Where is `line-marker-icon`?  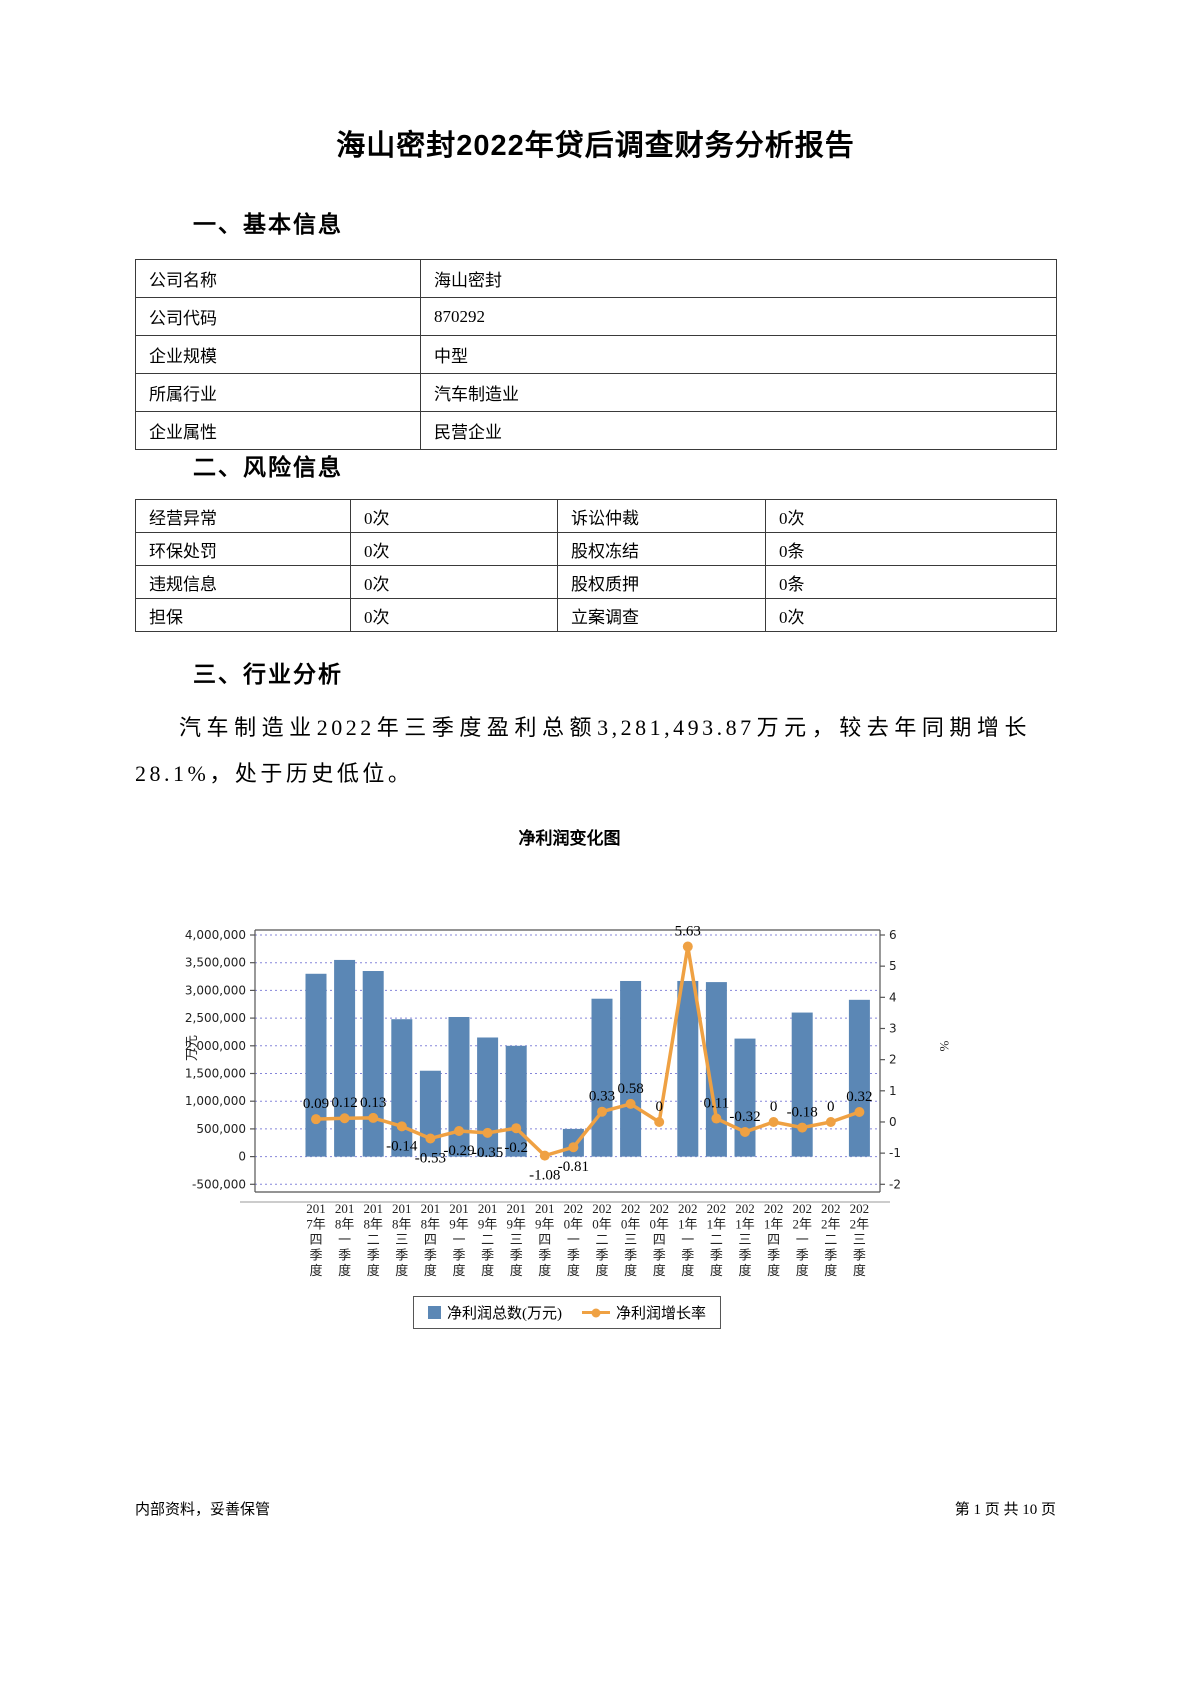
line-marker-icon is located at coordinates (596, 1312).